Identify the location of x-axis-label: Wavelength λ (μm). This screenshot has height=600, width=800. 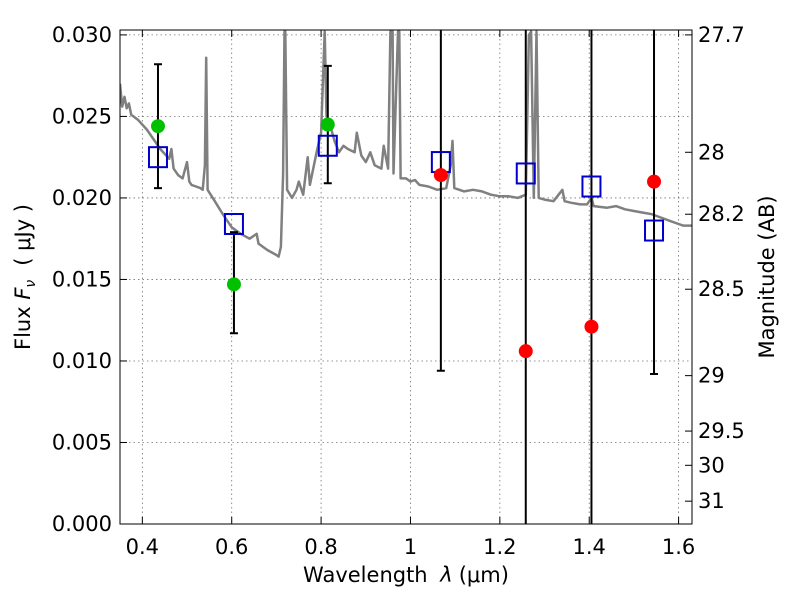
(406, 575).